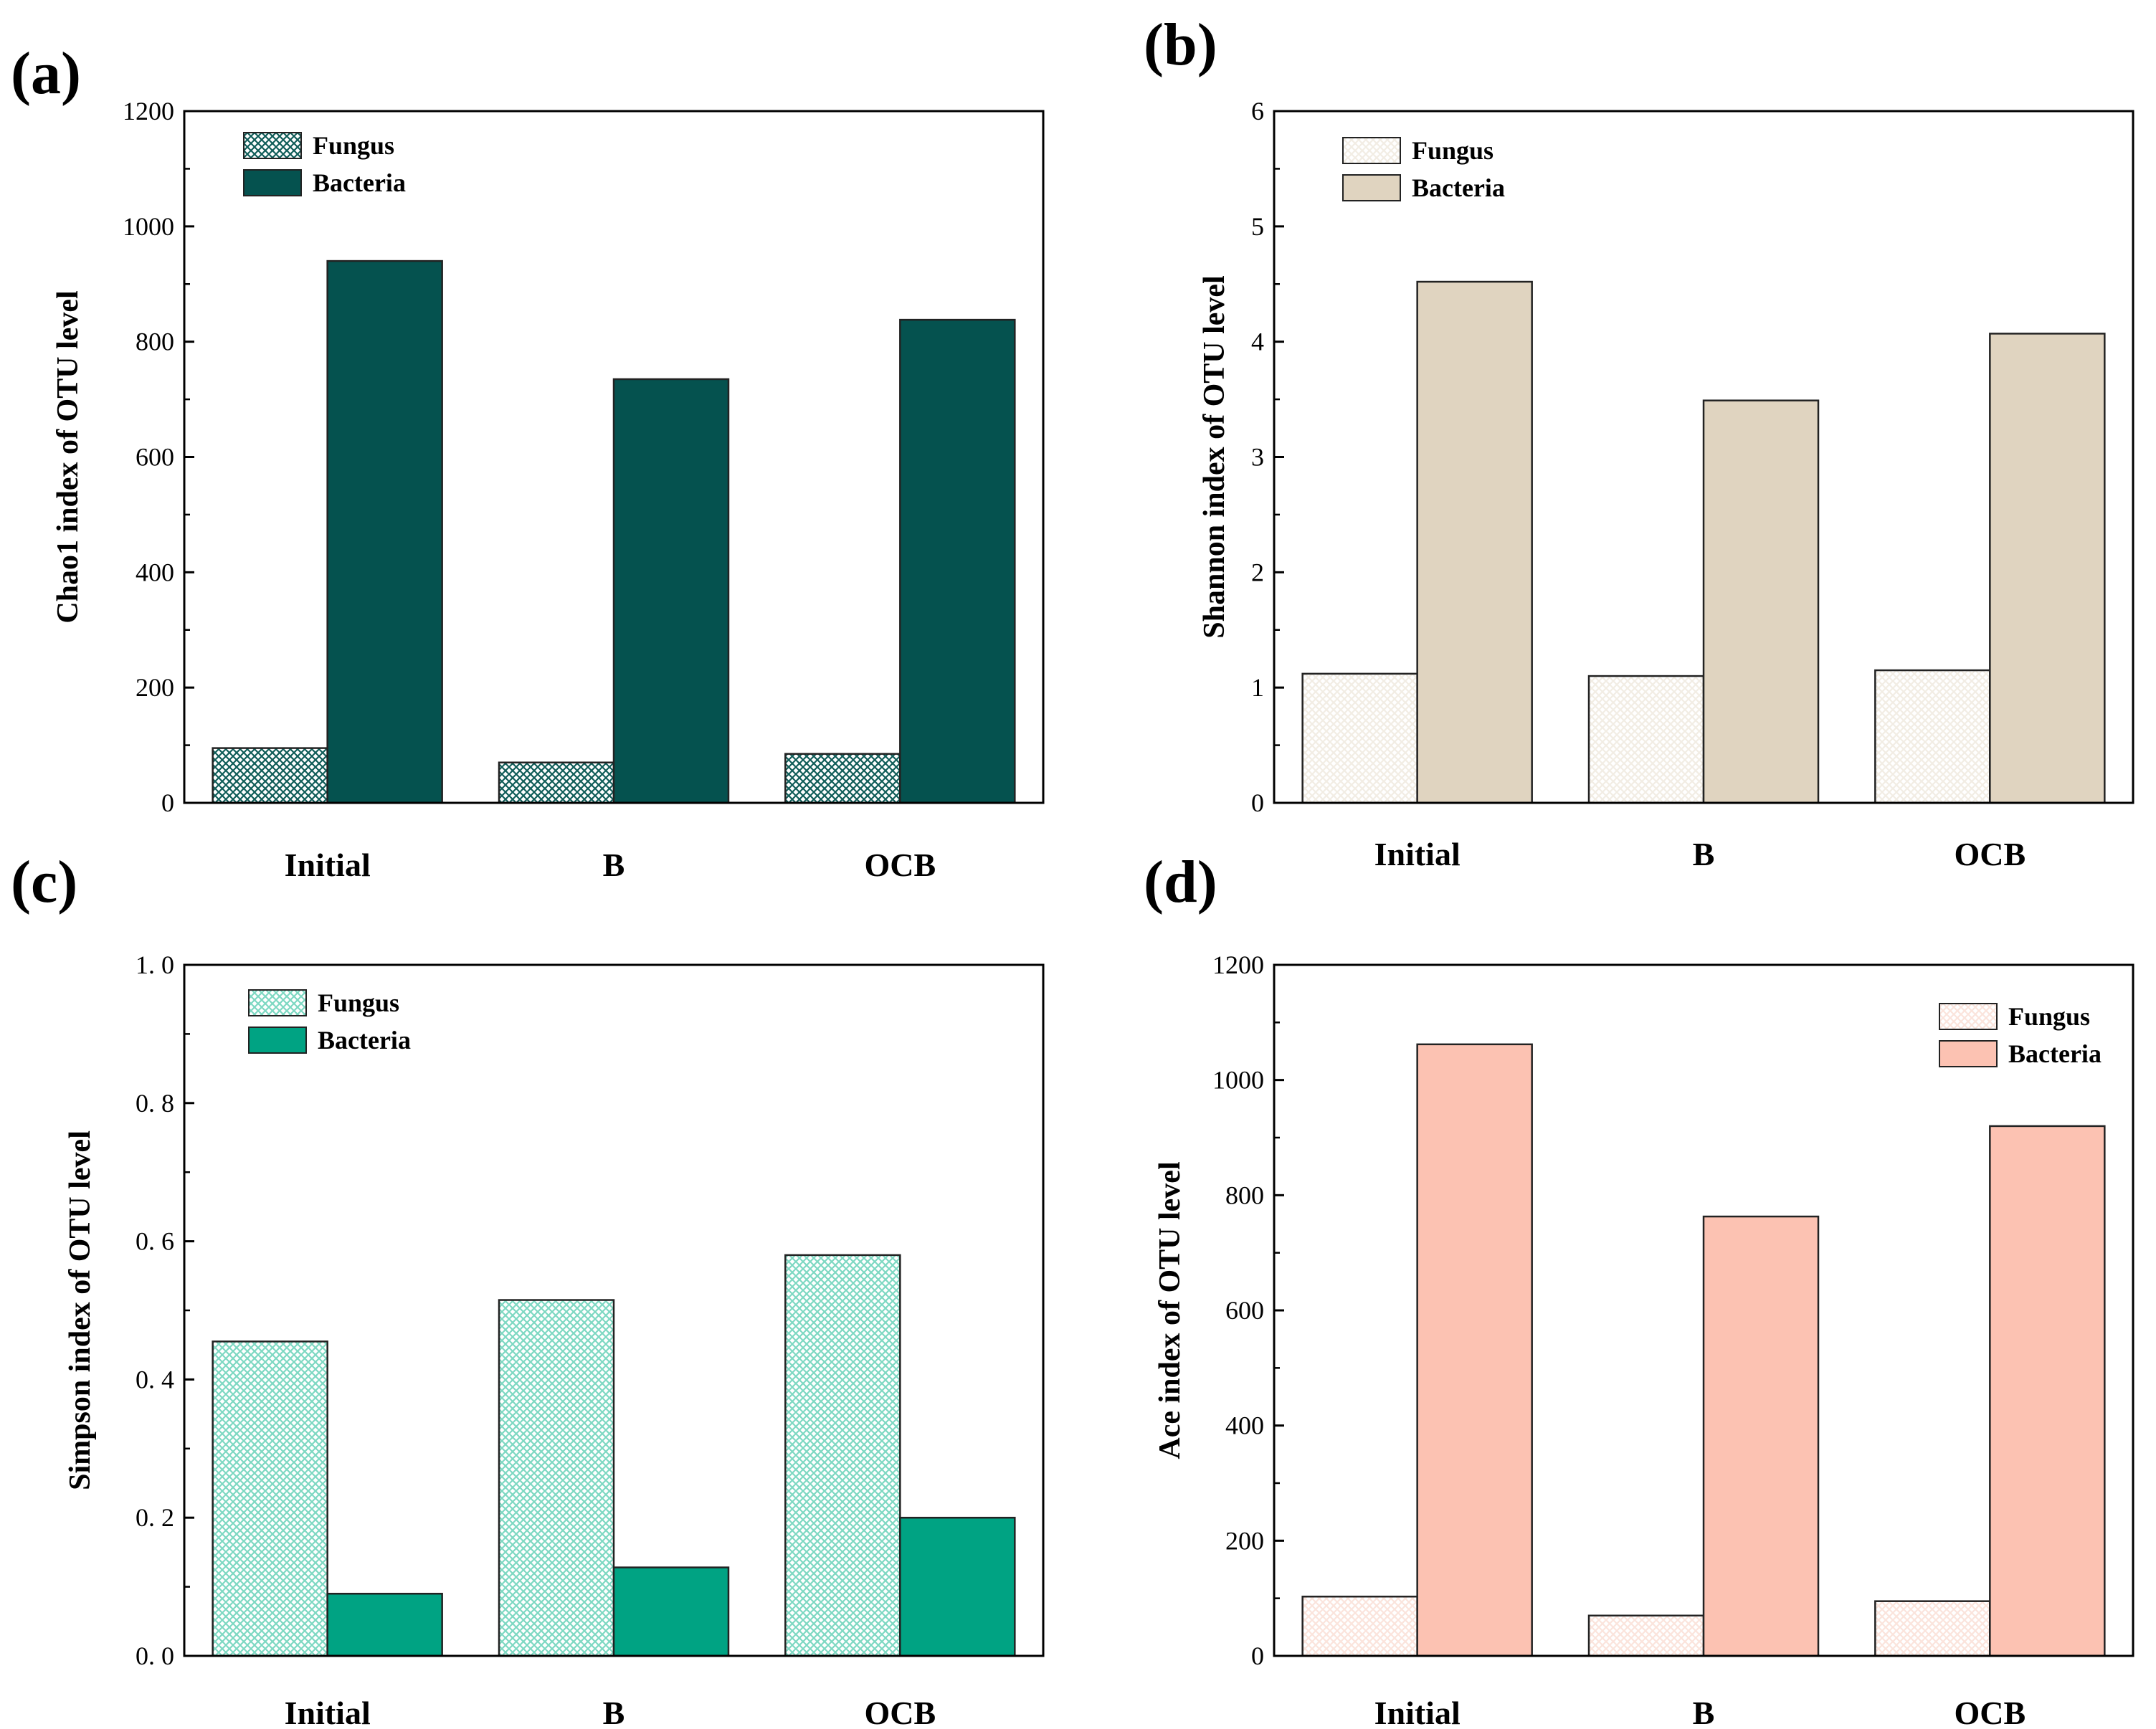  I want to click on panel-letter: (a), so click(46, 73).